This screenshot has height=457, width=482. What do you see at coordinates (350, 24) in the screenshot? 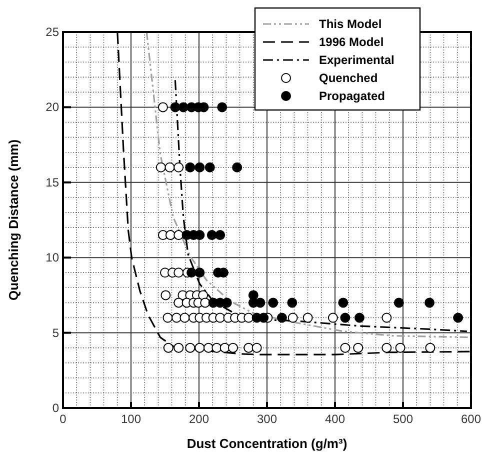
I see `legend-label: This Model` at bounding box center [350, 24].